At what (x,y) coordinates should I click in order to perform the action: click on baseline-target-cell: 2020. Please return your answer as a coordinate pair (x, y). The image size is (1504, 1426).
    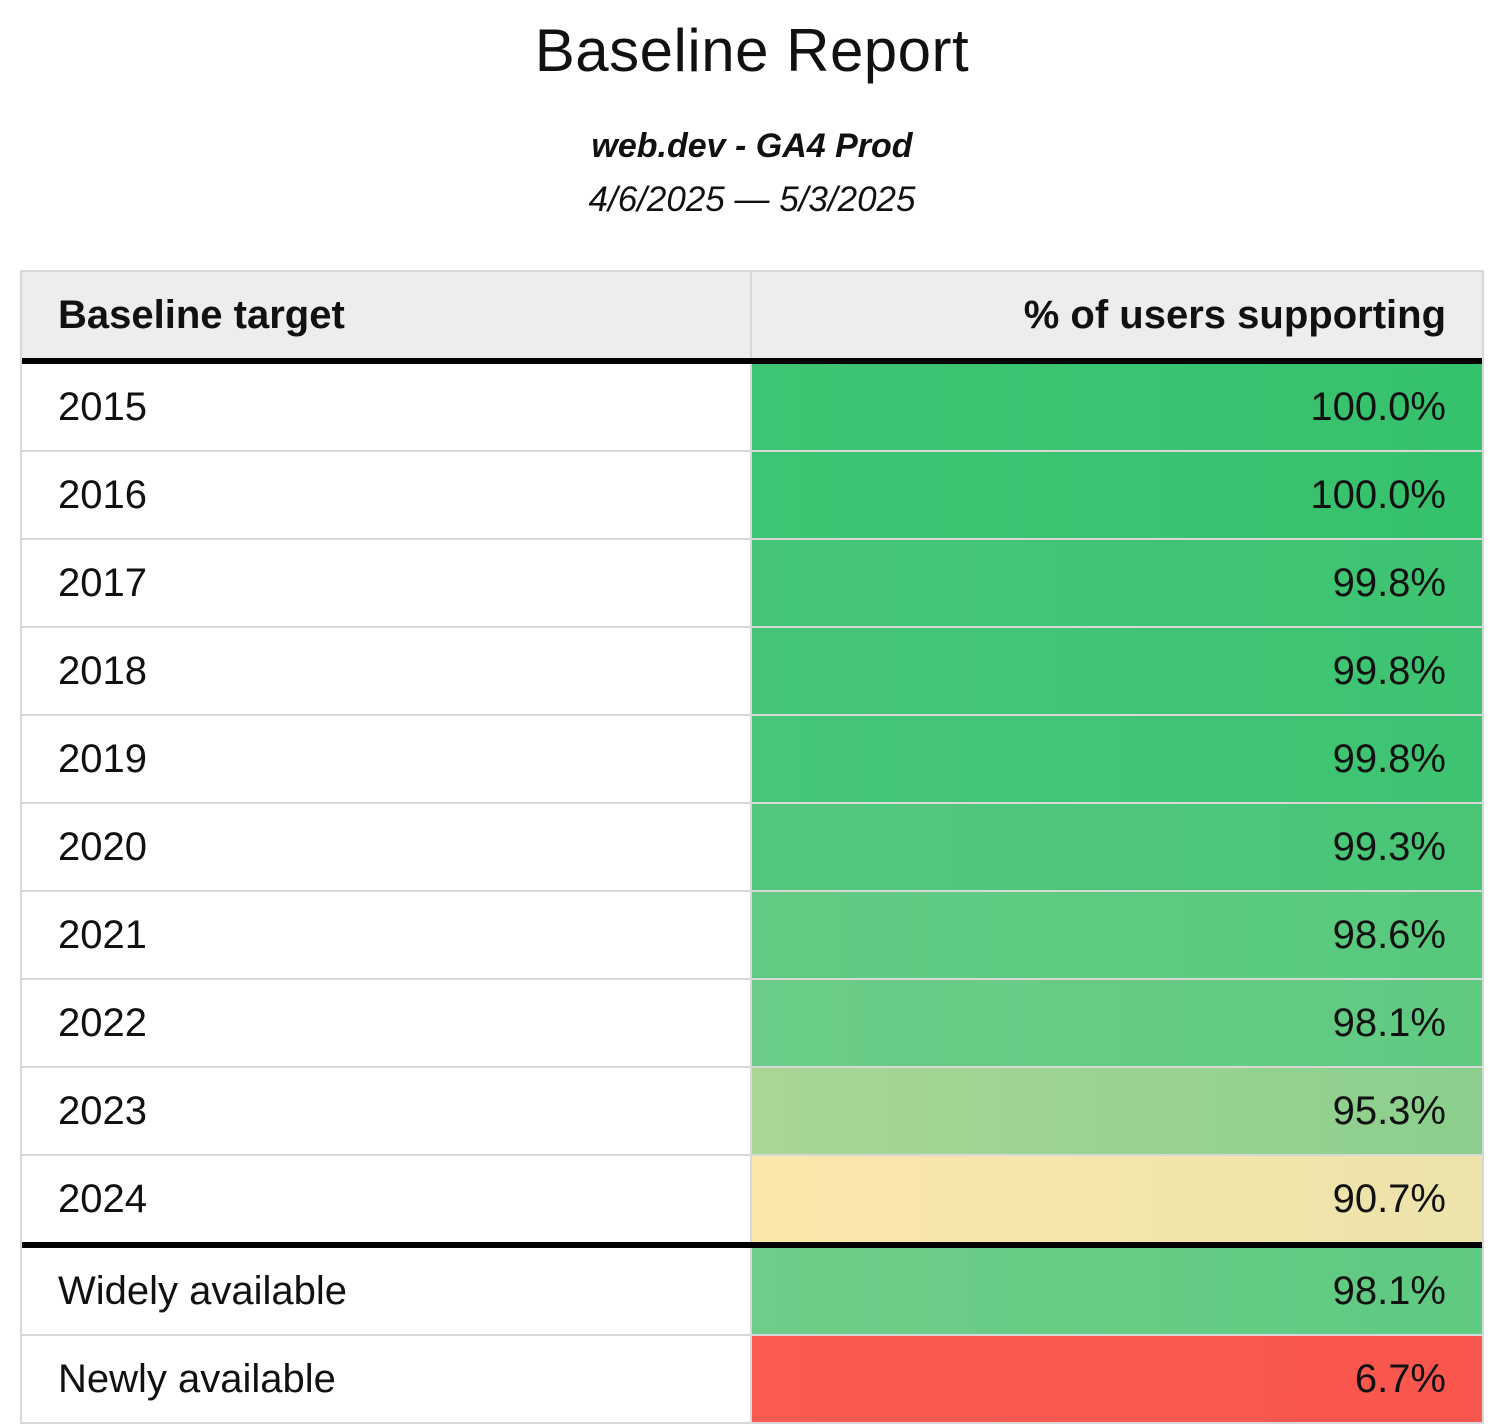
    Looking at the image, I should click on (387, 847).